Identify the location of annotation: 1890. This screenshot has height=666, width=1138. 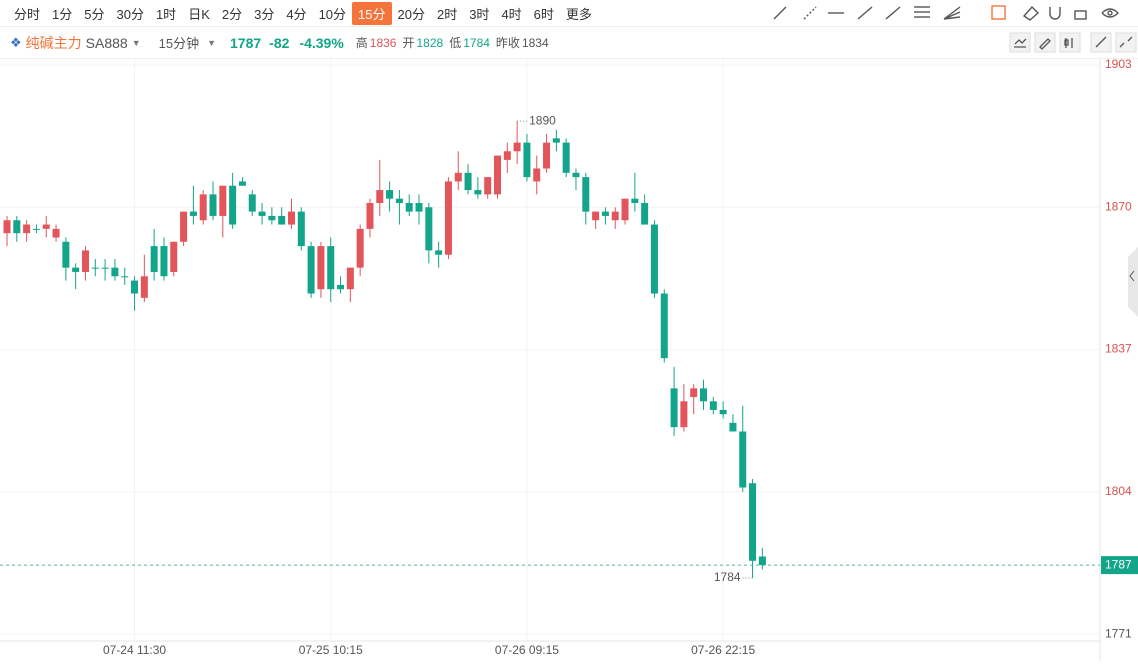
(542, 120).